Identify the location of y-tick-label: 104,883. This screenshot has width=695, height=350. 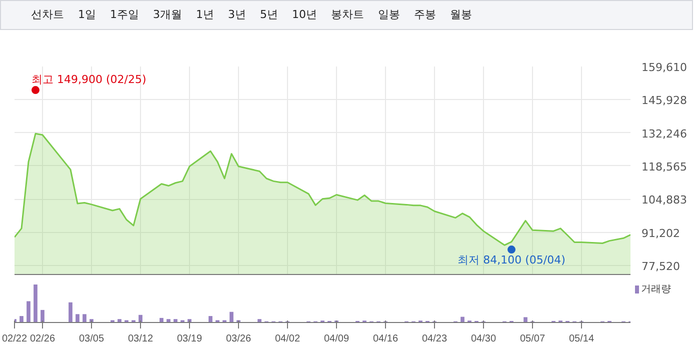
(664, 200).